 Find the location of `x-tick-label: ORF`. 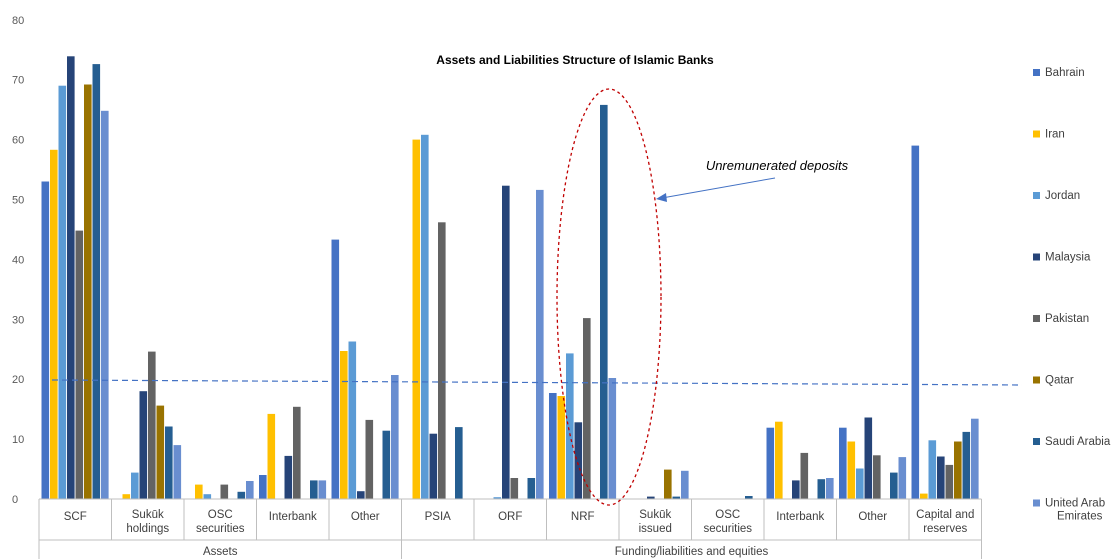

x-tick-label: ORF is located at coordinates (510, 517).